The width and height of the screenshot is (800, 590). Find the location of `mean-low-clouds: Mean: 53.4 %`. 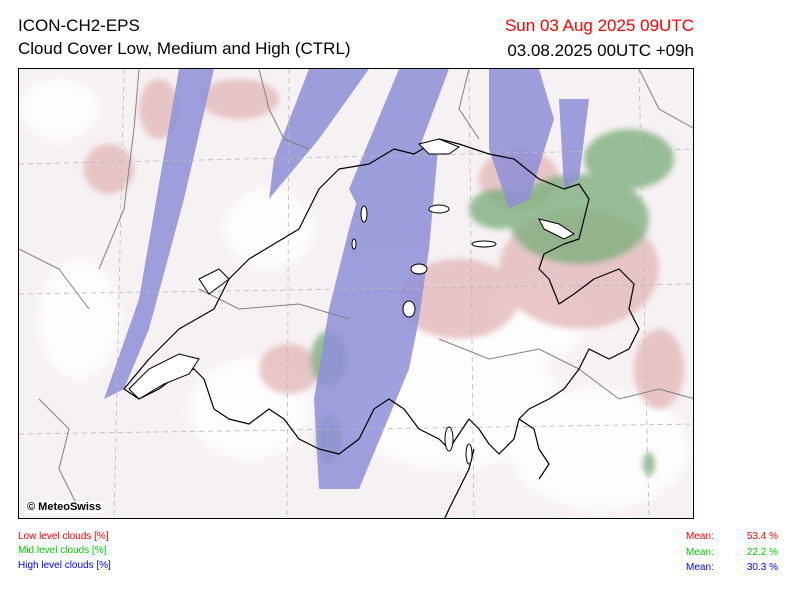

mean-low-clouds: Mean: 53.4 % is located at coordinates (732, 536).